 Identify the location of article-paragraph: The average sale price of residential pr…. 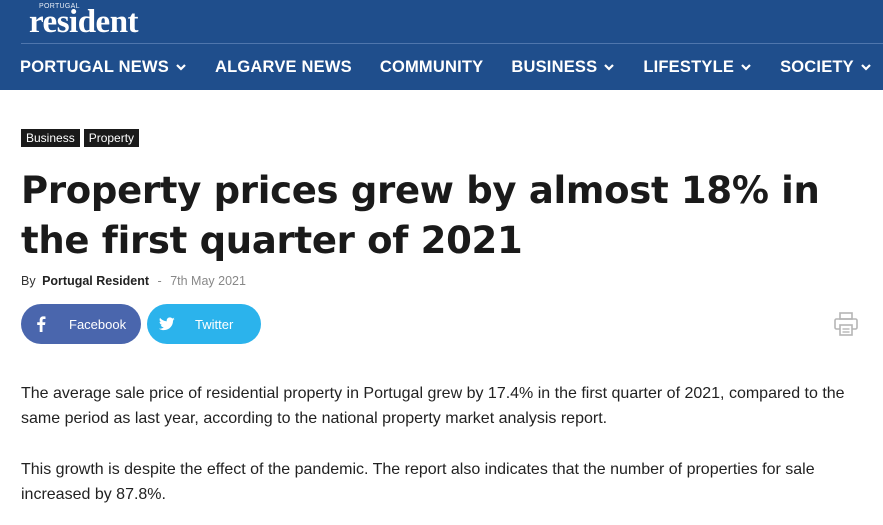
(433, 406).